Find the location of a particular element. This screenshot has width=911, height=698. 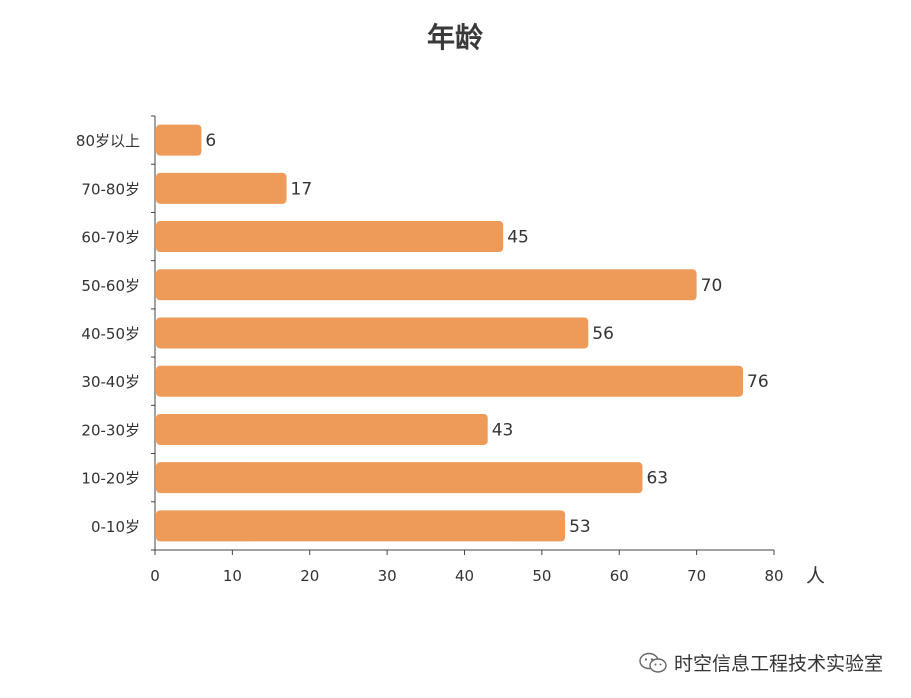

category-label: 30-40岁 is located at coordinates (110, 382).